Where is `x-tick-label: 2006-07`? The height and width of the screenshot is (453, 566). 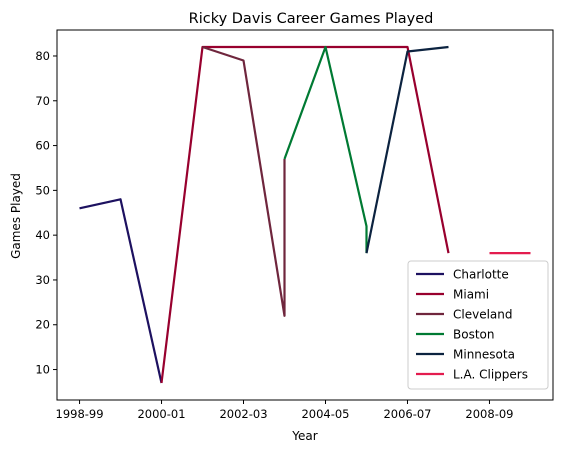 x-tick-label: 2006-07 is located at coordinates (407, 414).